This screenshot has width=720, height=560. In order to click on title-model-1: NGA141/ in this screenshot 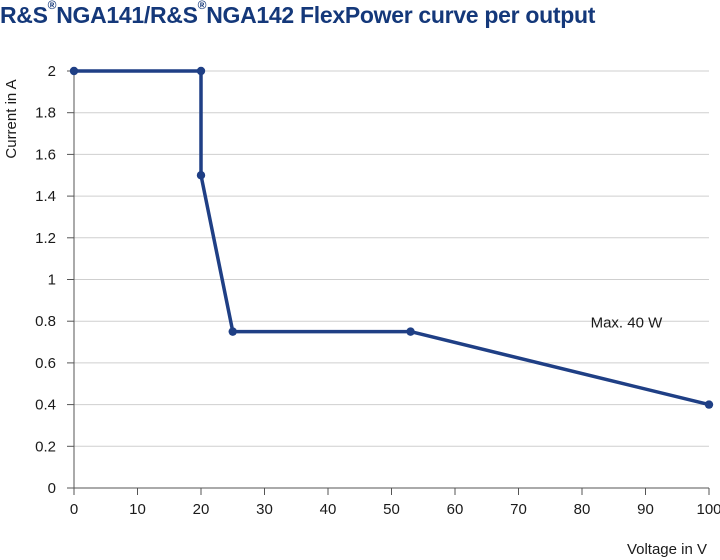, I will do `click(103, 15)`.